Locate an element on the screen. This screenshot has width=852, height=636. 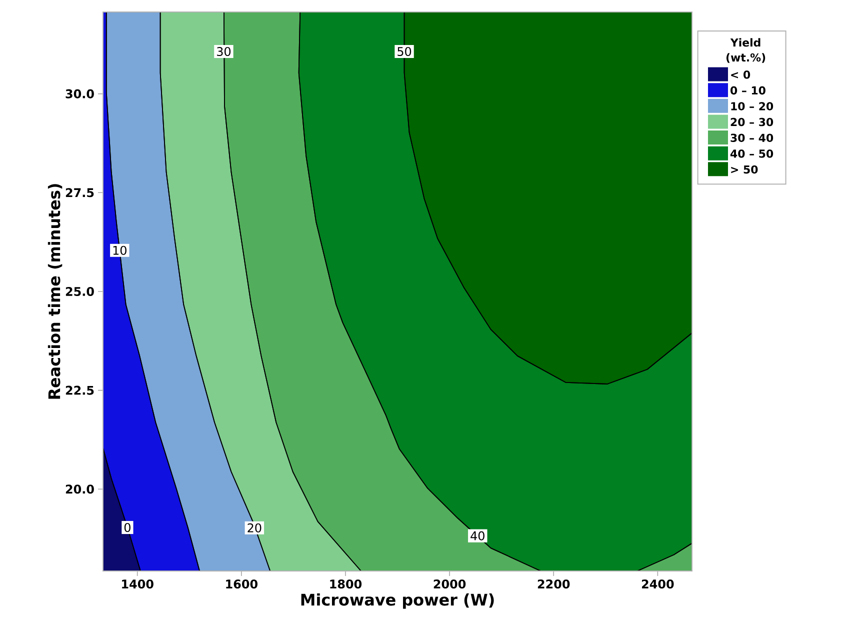
annotation: 10 is located at coordinates (119, 250).